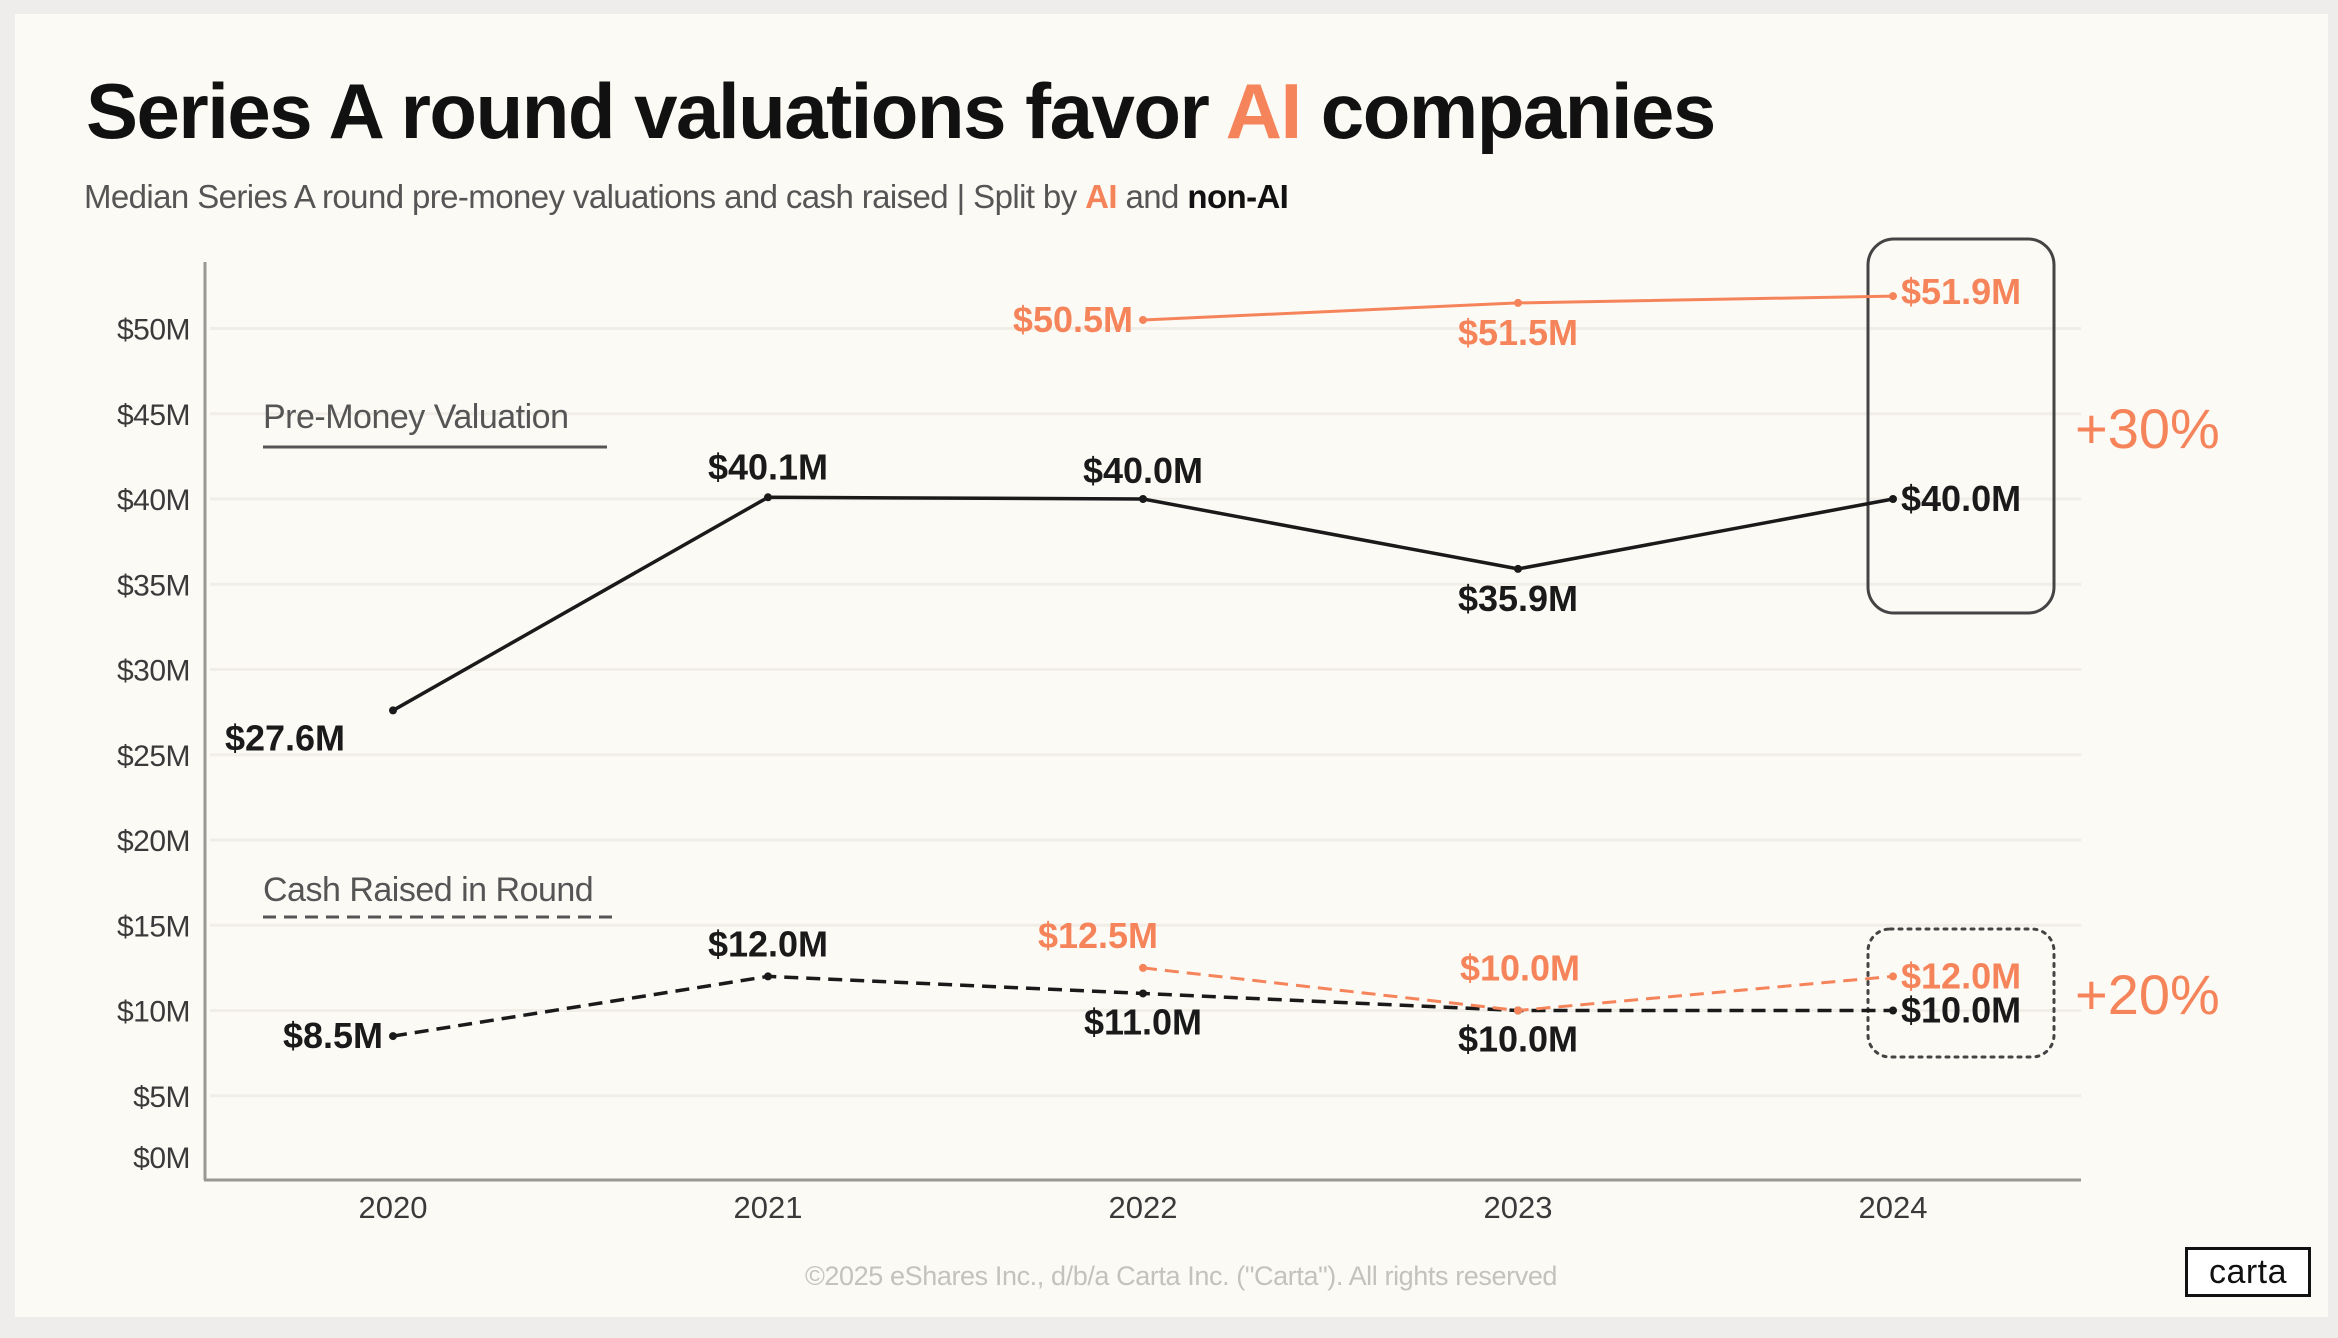 This screenshot has width=2338, height=1338. What do you see at coordinates (1264, 111) in the screenshot?
I see `title-ai-highlight: AI` at bounding box center [1264, 111].